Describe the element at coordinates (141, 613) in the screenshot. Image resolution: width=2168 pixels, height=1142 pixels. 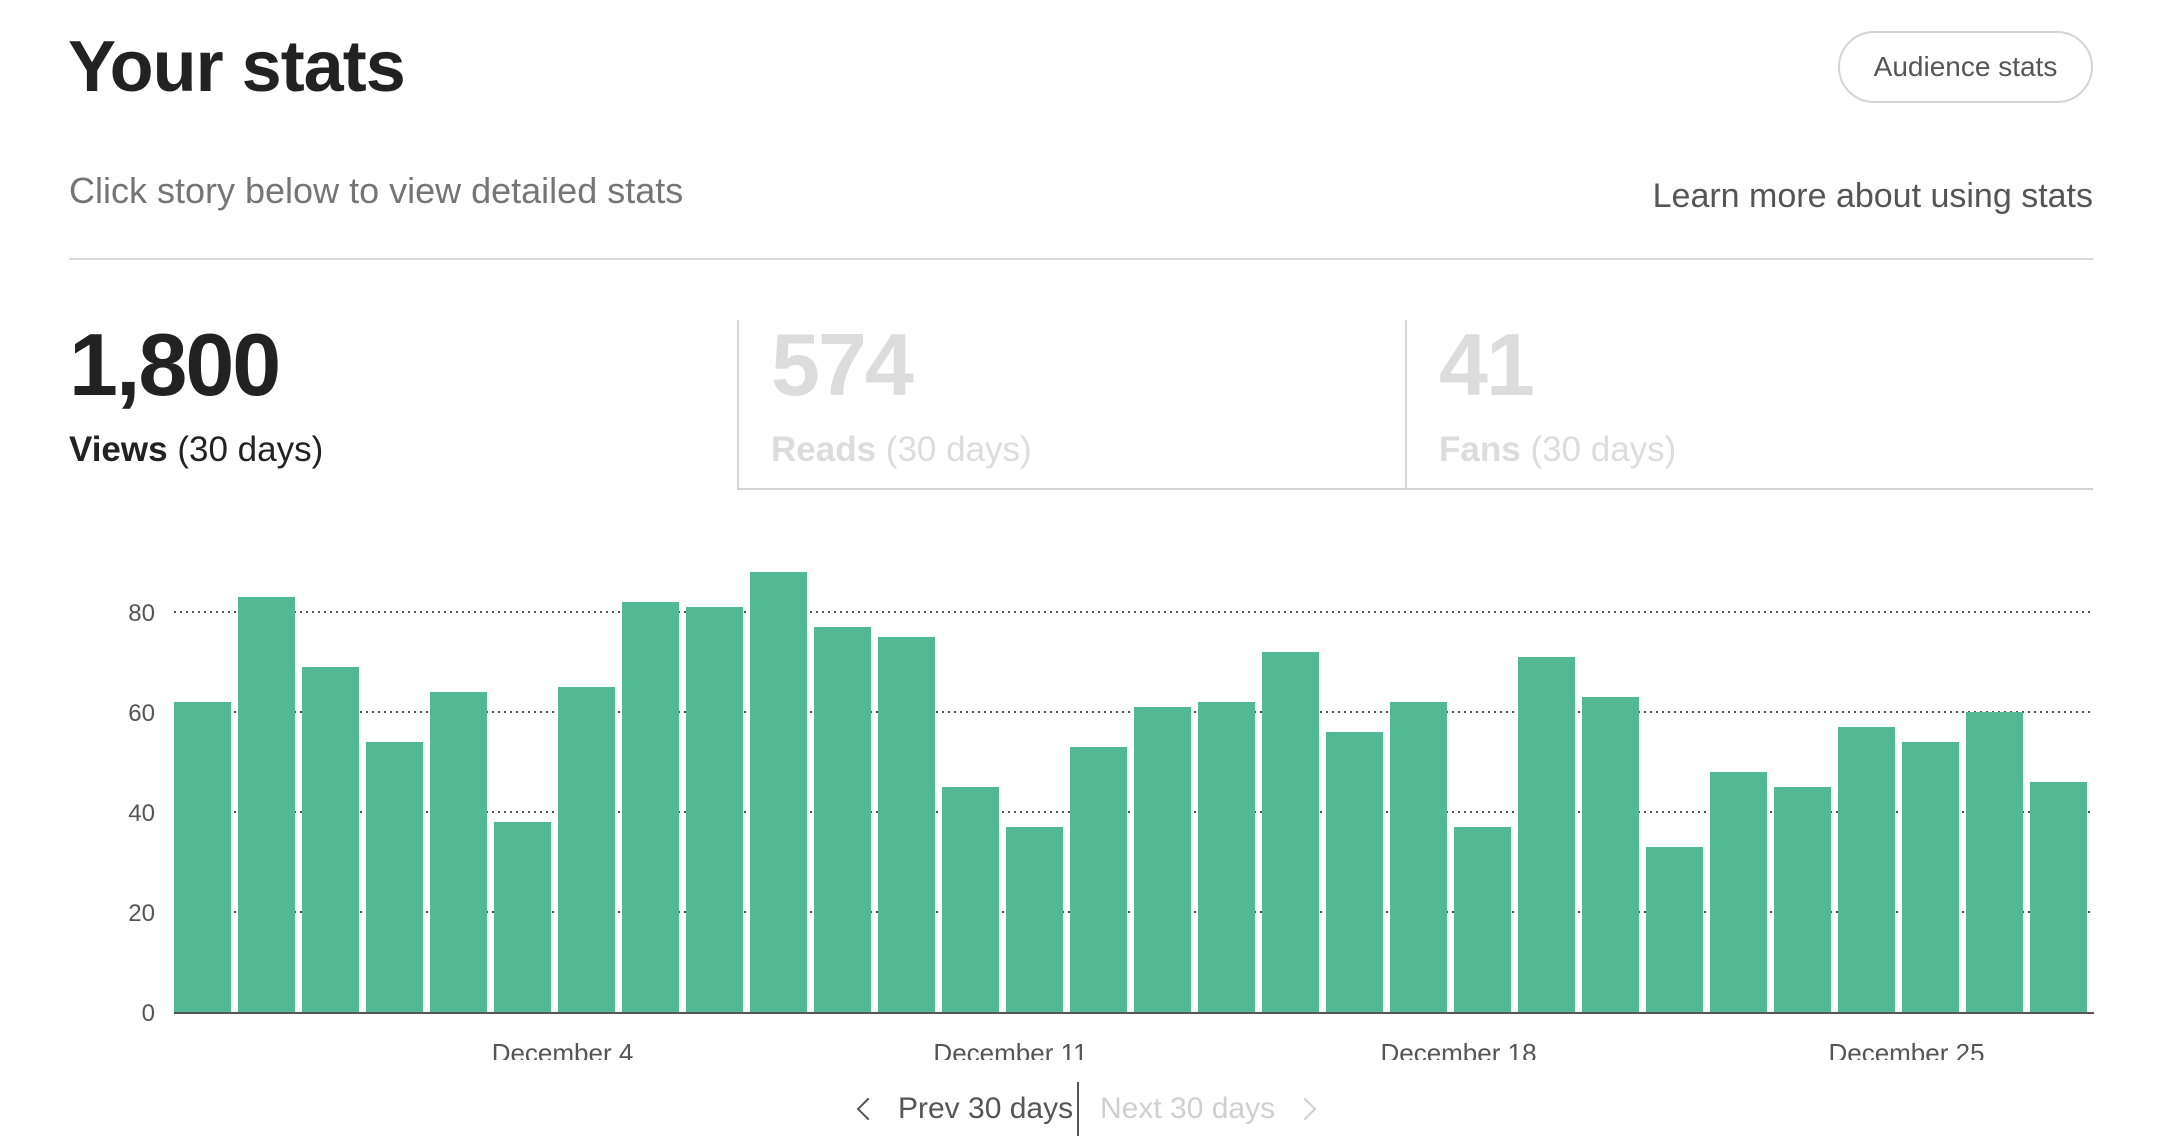
I see `y-tick-label: 80` at that location.